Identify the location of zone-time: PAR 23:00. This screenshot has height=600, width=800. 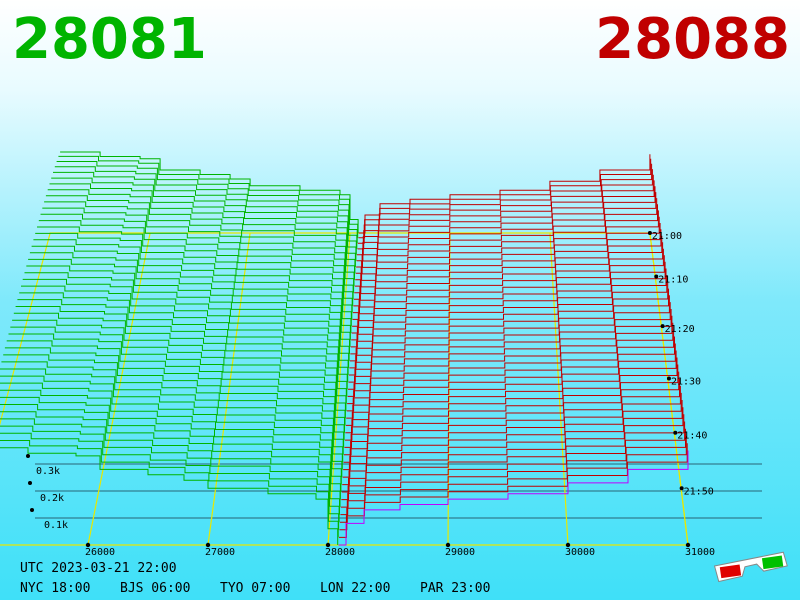
(455, 588).